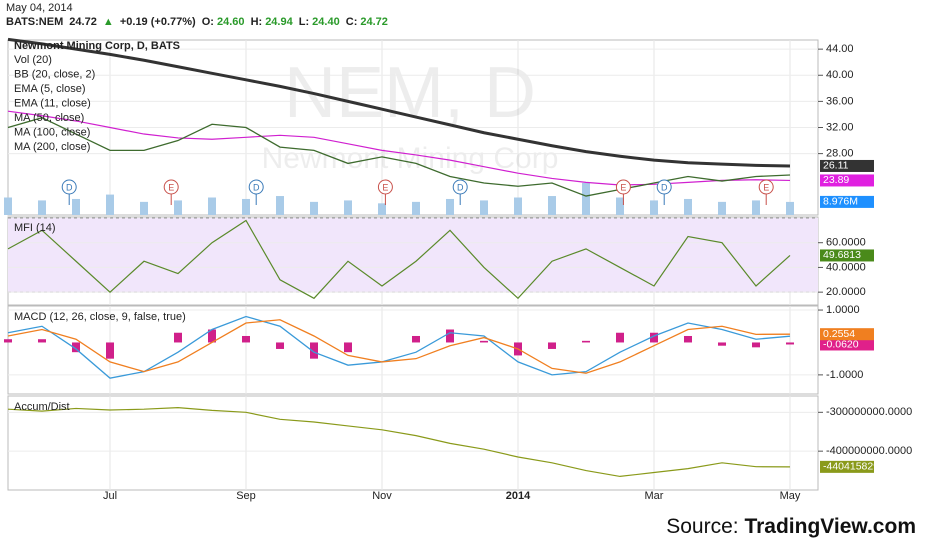 This screenshot has width=932, height=550. What do you see at coordinates (518, 496) in the screenshot?
I see `x-tick-label: 2014` at bounding box center [518, 496].